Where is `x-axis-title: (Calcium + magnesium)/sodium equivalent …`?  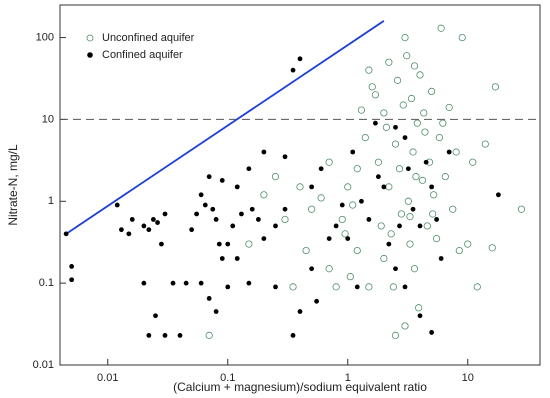 x-axis-title: (Calcium + magnesium)/sodium equivalent … is located at coordinates (300, 387).